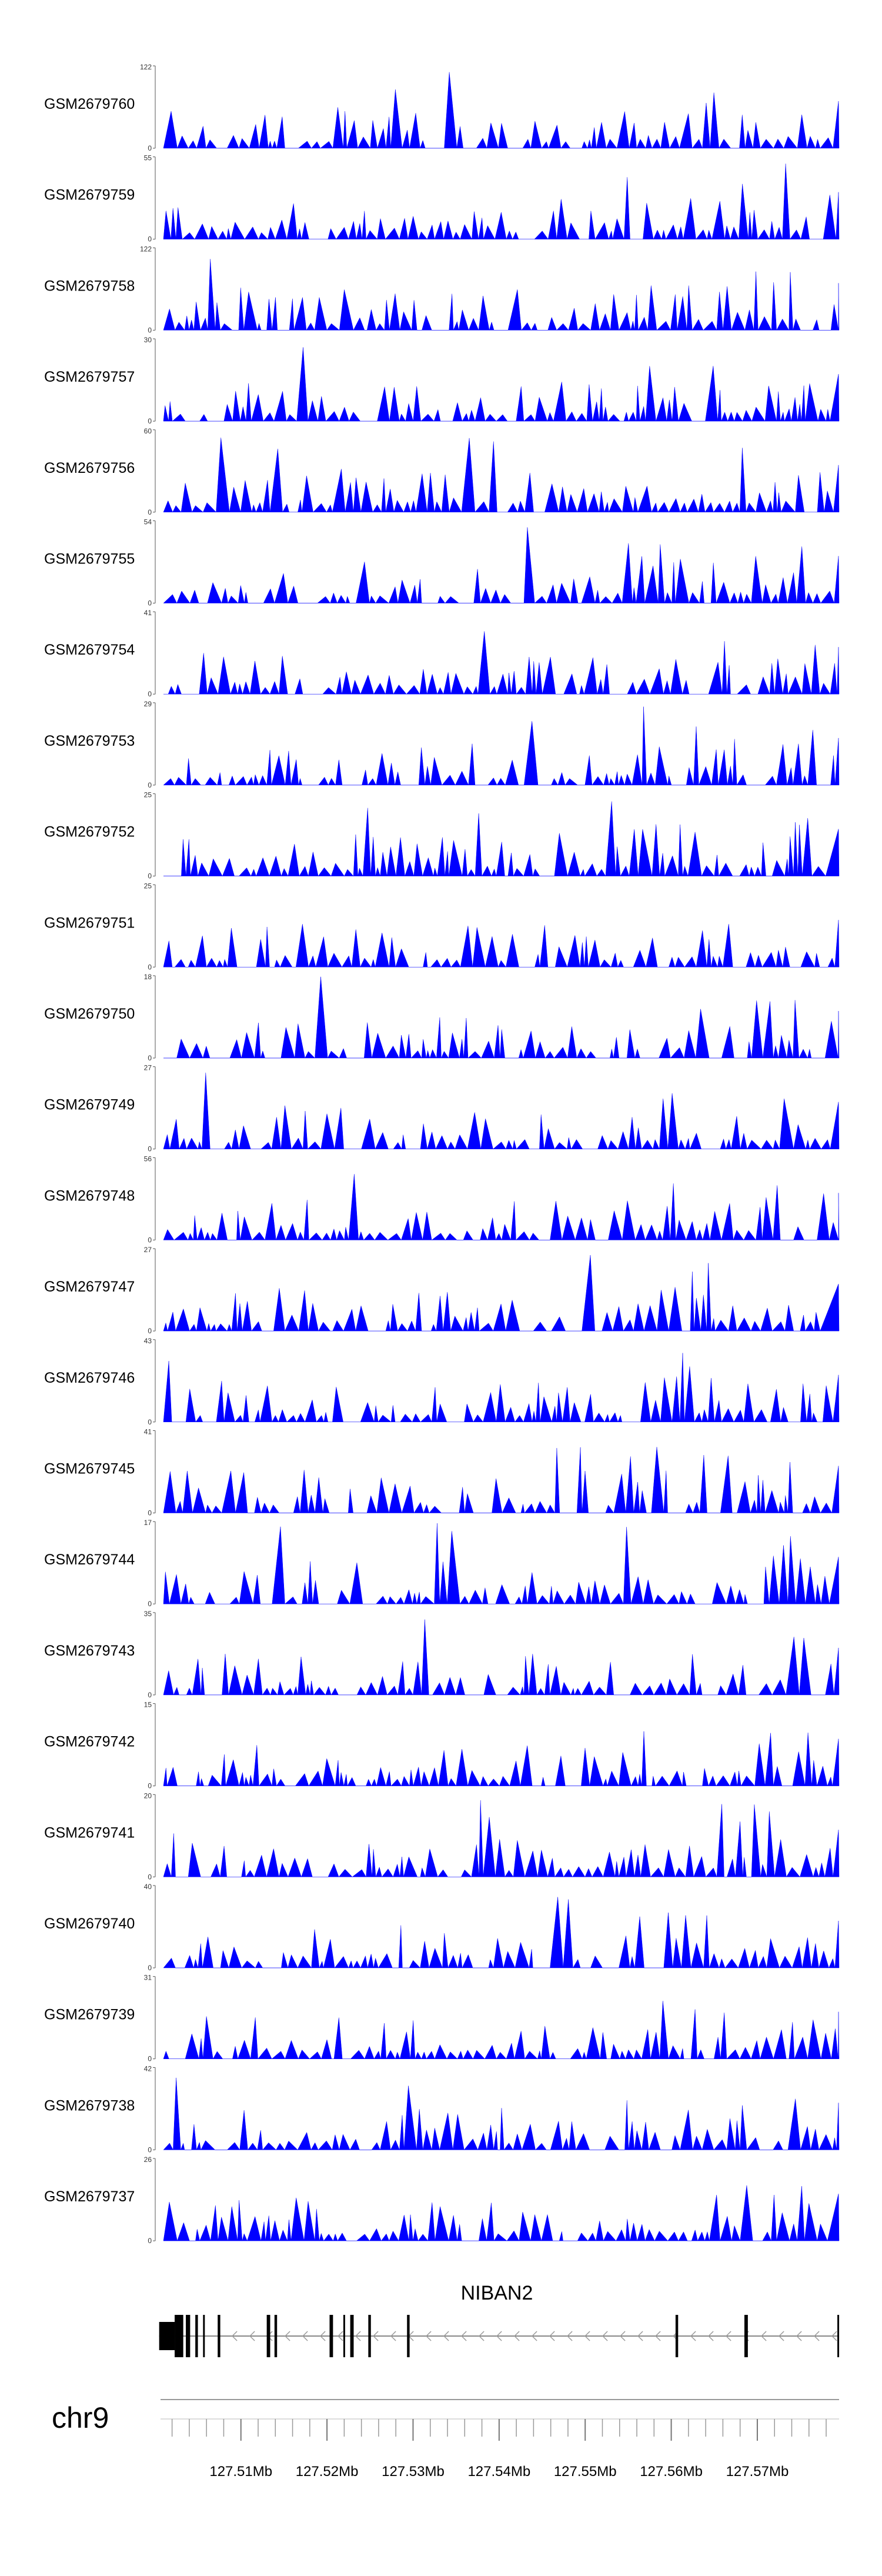 This screenshot has height=2576, width=882. I want to click on track-label: GSM2679753, so click(89, 741).